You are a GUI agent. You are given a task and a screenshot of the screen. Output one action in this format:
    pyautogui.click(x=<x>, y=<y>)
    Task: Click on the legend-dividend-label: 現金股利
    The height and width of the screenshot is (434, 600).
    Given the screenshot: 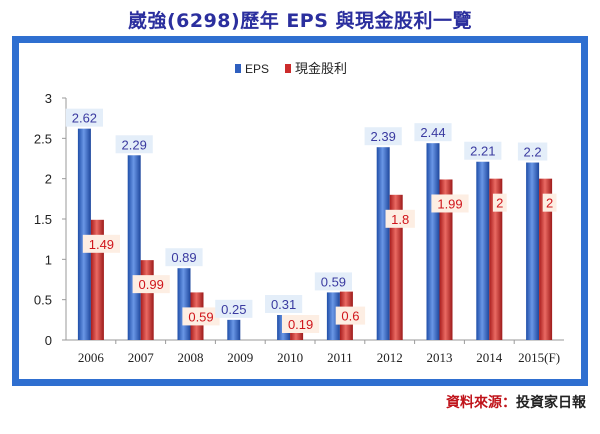 What is the action you would take?
    pyautogui.click(x=321, y=69)
    